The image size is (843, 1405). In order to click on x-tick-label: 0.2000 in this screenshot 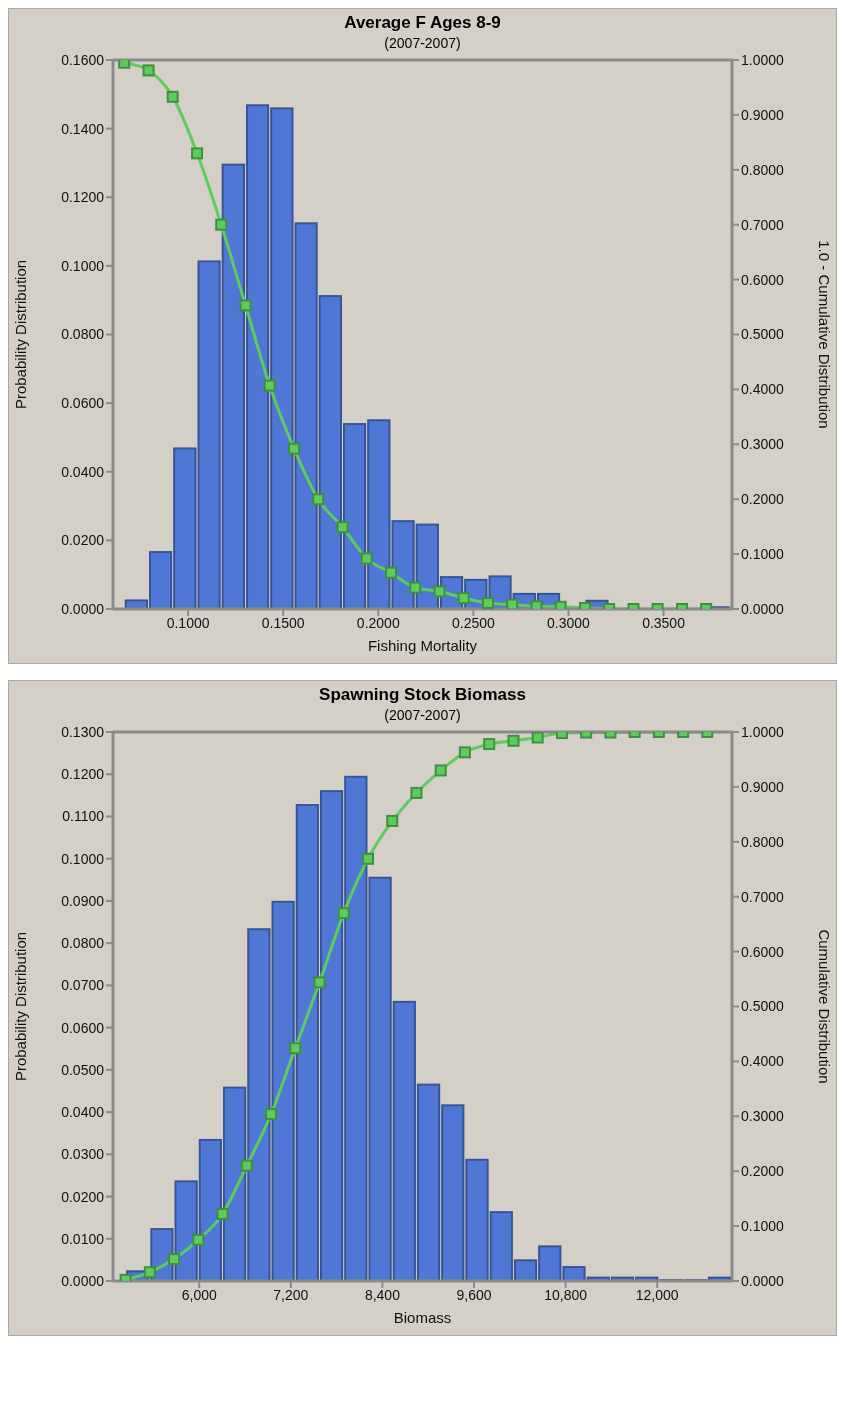, I will do `click(378, 622)`.